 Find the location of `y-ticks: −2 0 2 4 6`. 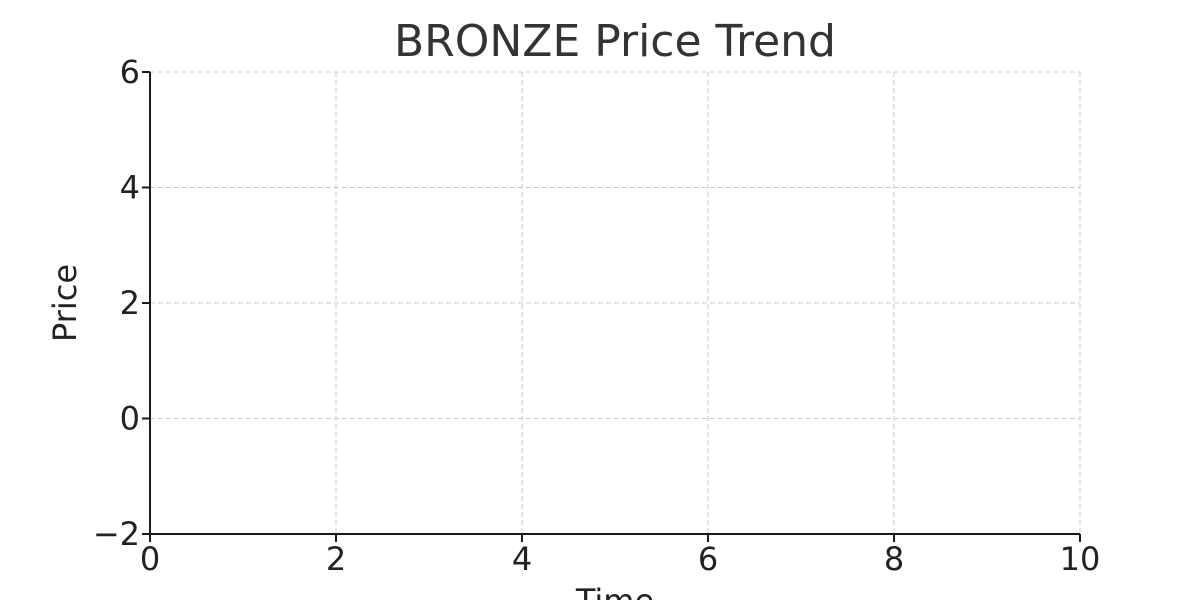

y-ticks: −2 0 2 4 6 is located at coordinates (121, 303).